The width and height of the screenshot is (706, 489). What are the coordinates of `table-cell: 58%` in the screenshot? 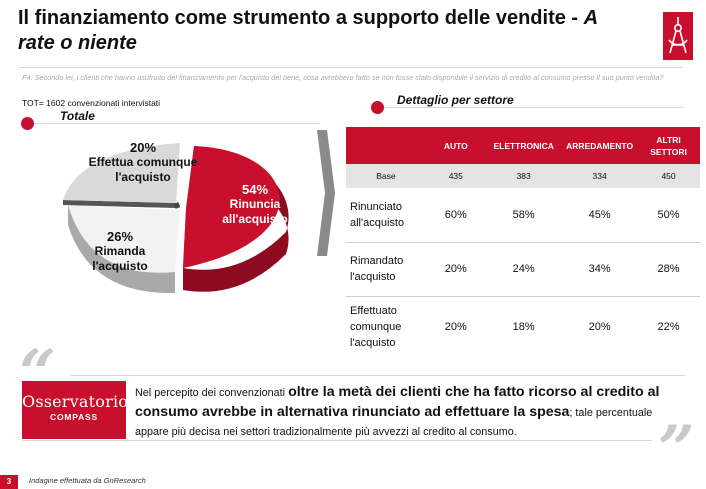 It's located at (523, 214).